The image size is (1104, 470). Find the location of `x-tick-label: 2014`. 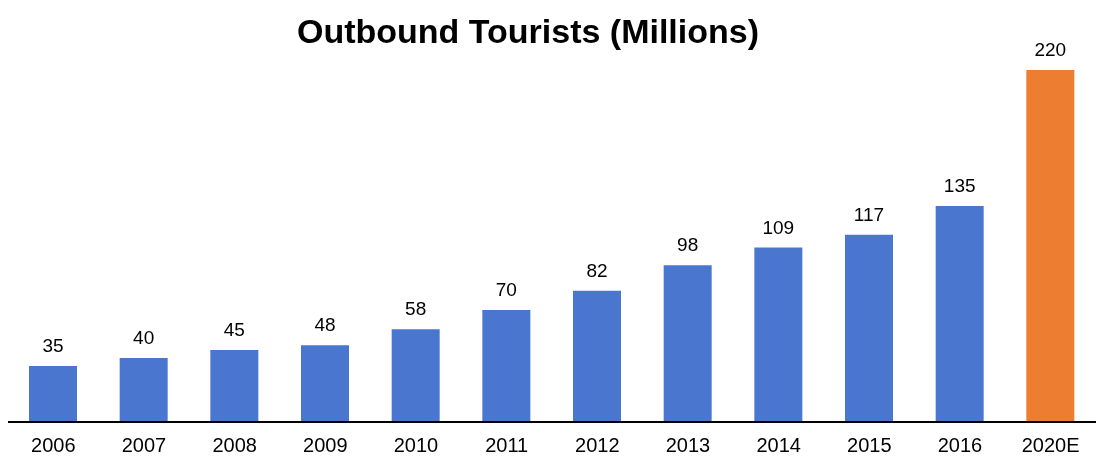

x-tick-label: 2014 is located at coordinates (778, 445).